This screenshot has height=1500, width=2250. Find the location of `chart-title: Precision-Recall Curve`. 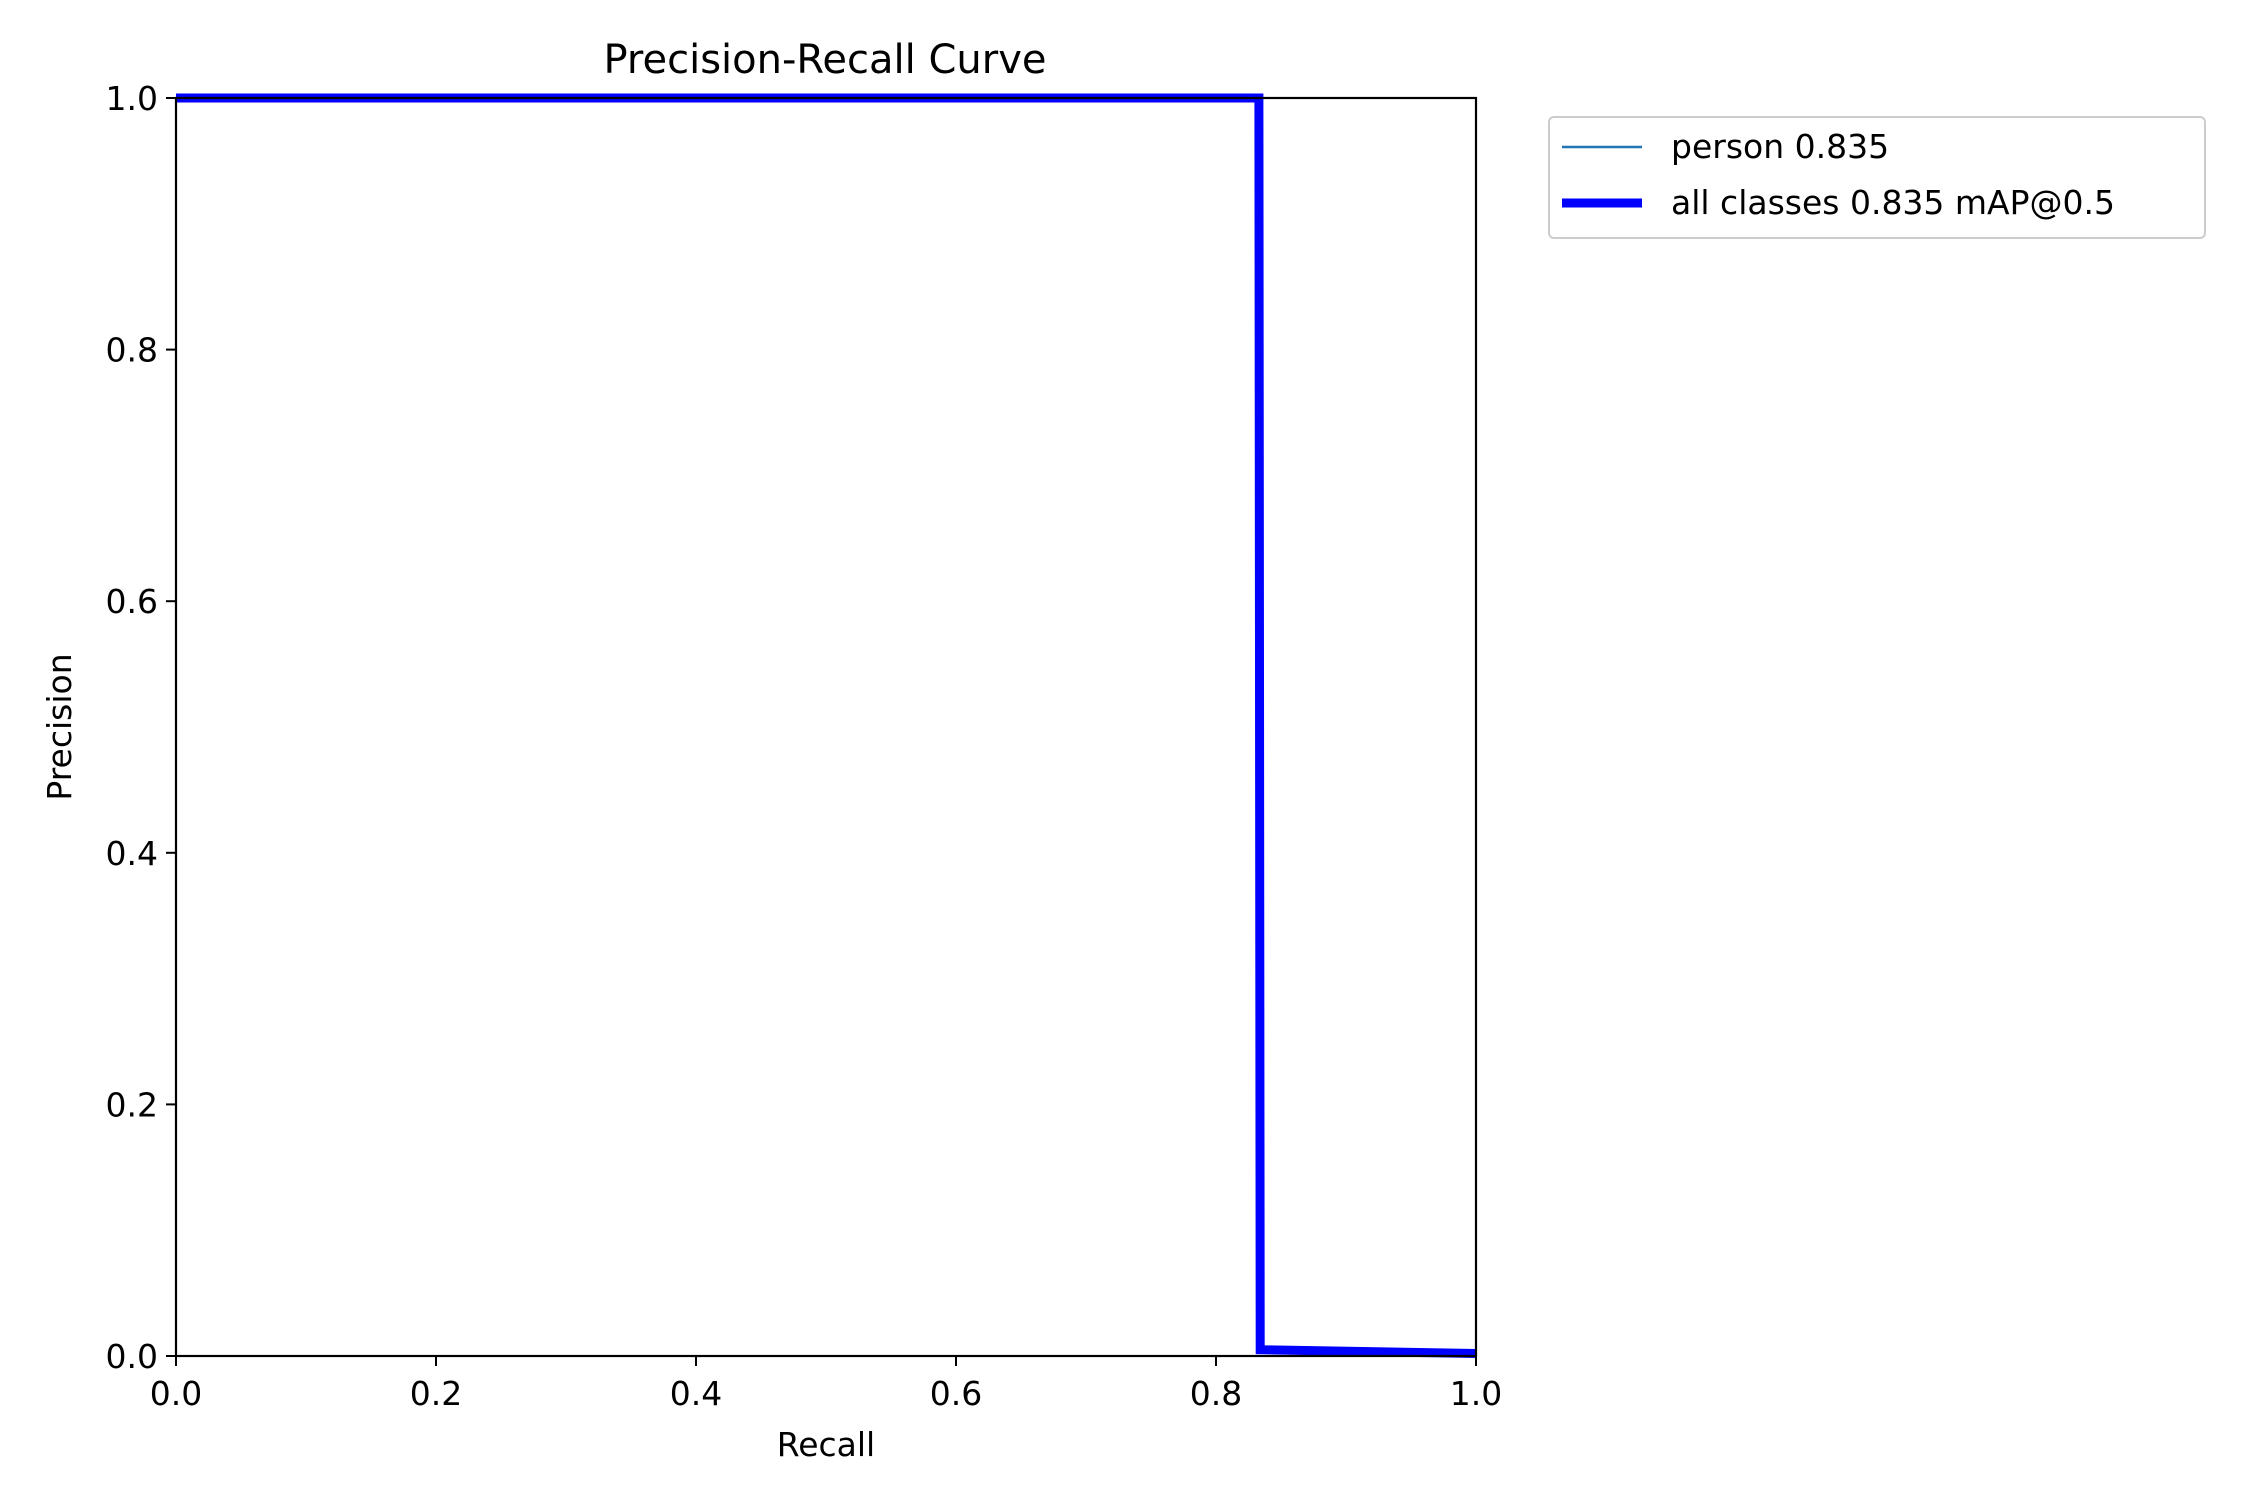

chart-title: Precision-Recall Curve is located at coordinates (825, 60).